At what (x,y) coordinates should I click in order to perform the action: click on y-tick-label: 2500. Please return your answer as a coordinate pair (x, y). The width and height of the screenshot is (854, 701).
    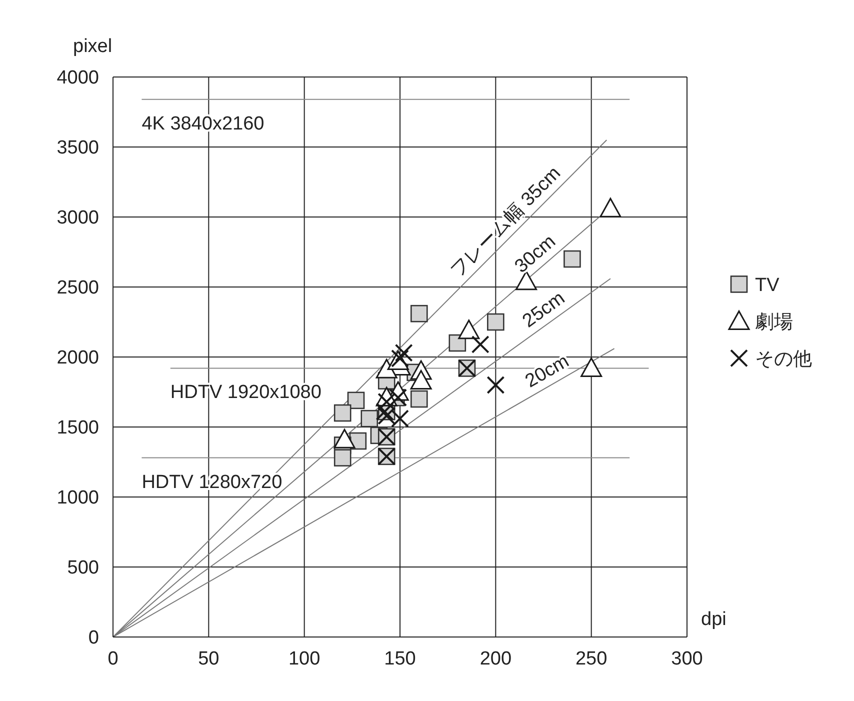
    Looking at the image, I should click on (77, 288).